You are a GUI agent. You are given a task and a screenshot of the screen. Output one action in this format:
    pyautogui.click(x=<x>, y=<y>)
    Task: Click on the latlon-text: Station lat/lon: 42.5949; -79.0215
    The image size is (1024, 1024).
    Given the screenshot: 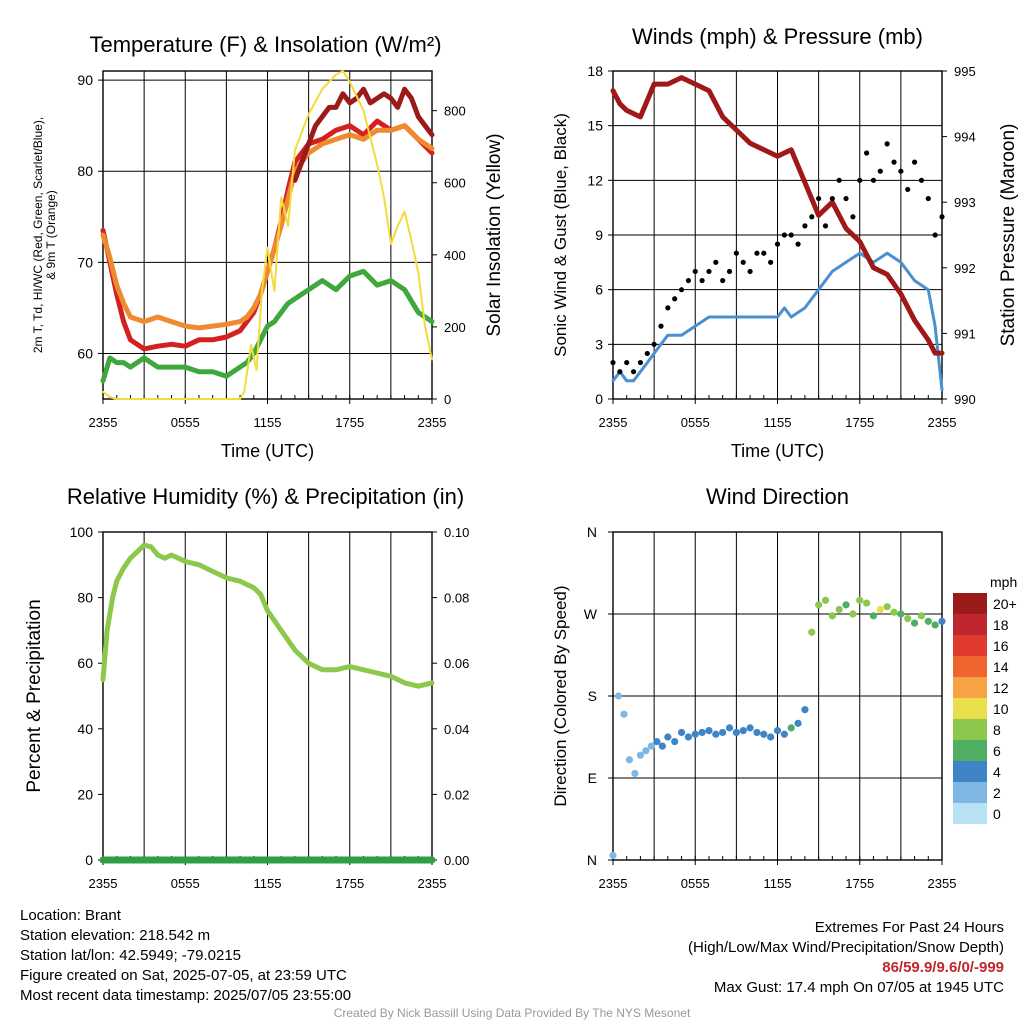 What is the action you would take?
    pyautogui.click(x=131, y=955)
    